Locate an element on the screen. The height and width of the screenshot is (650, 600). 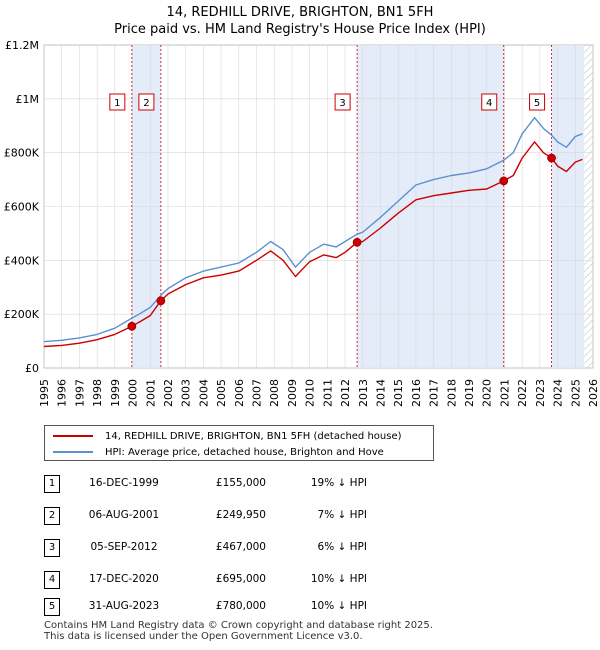
sale-hpi-diff: 19% ↓ HPI is located at coordinates (338, 483).